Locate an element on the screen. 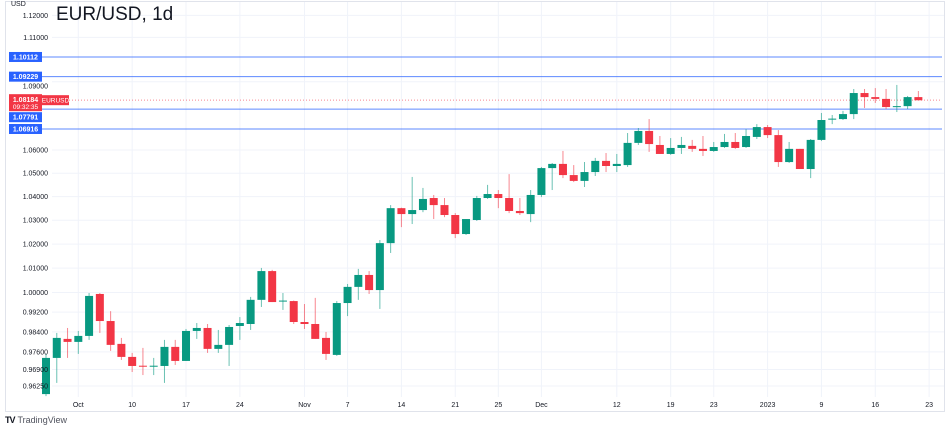 The width and height of the screenshot is (950, 430). price-tick-label: 0.99200 is located at coordinates (35, 313).